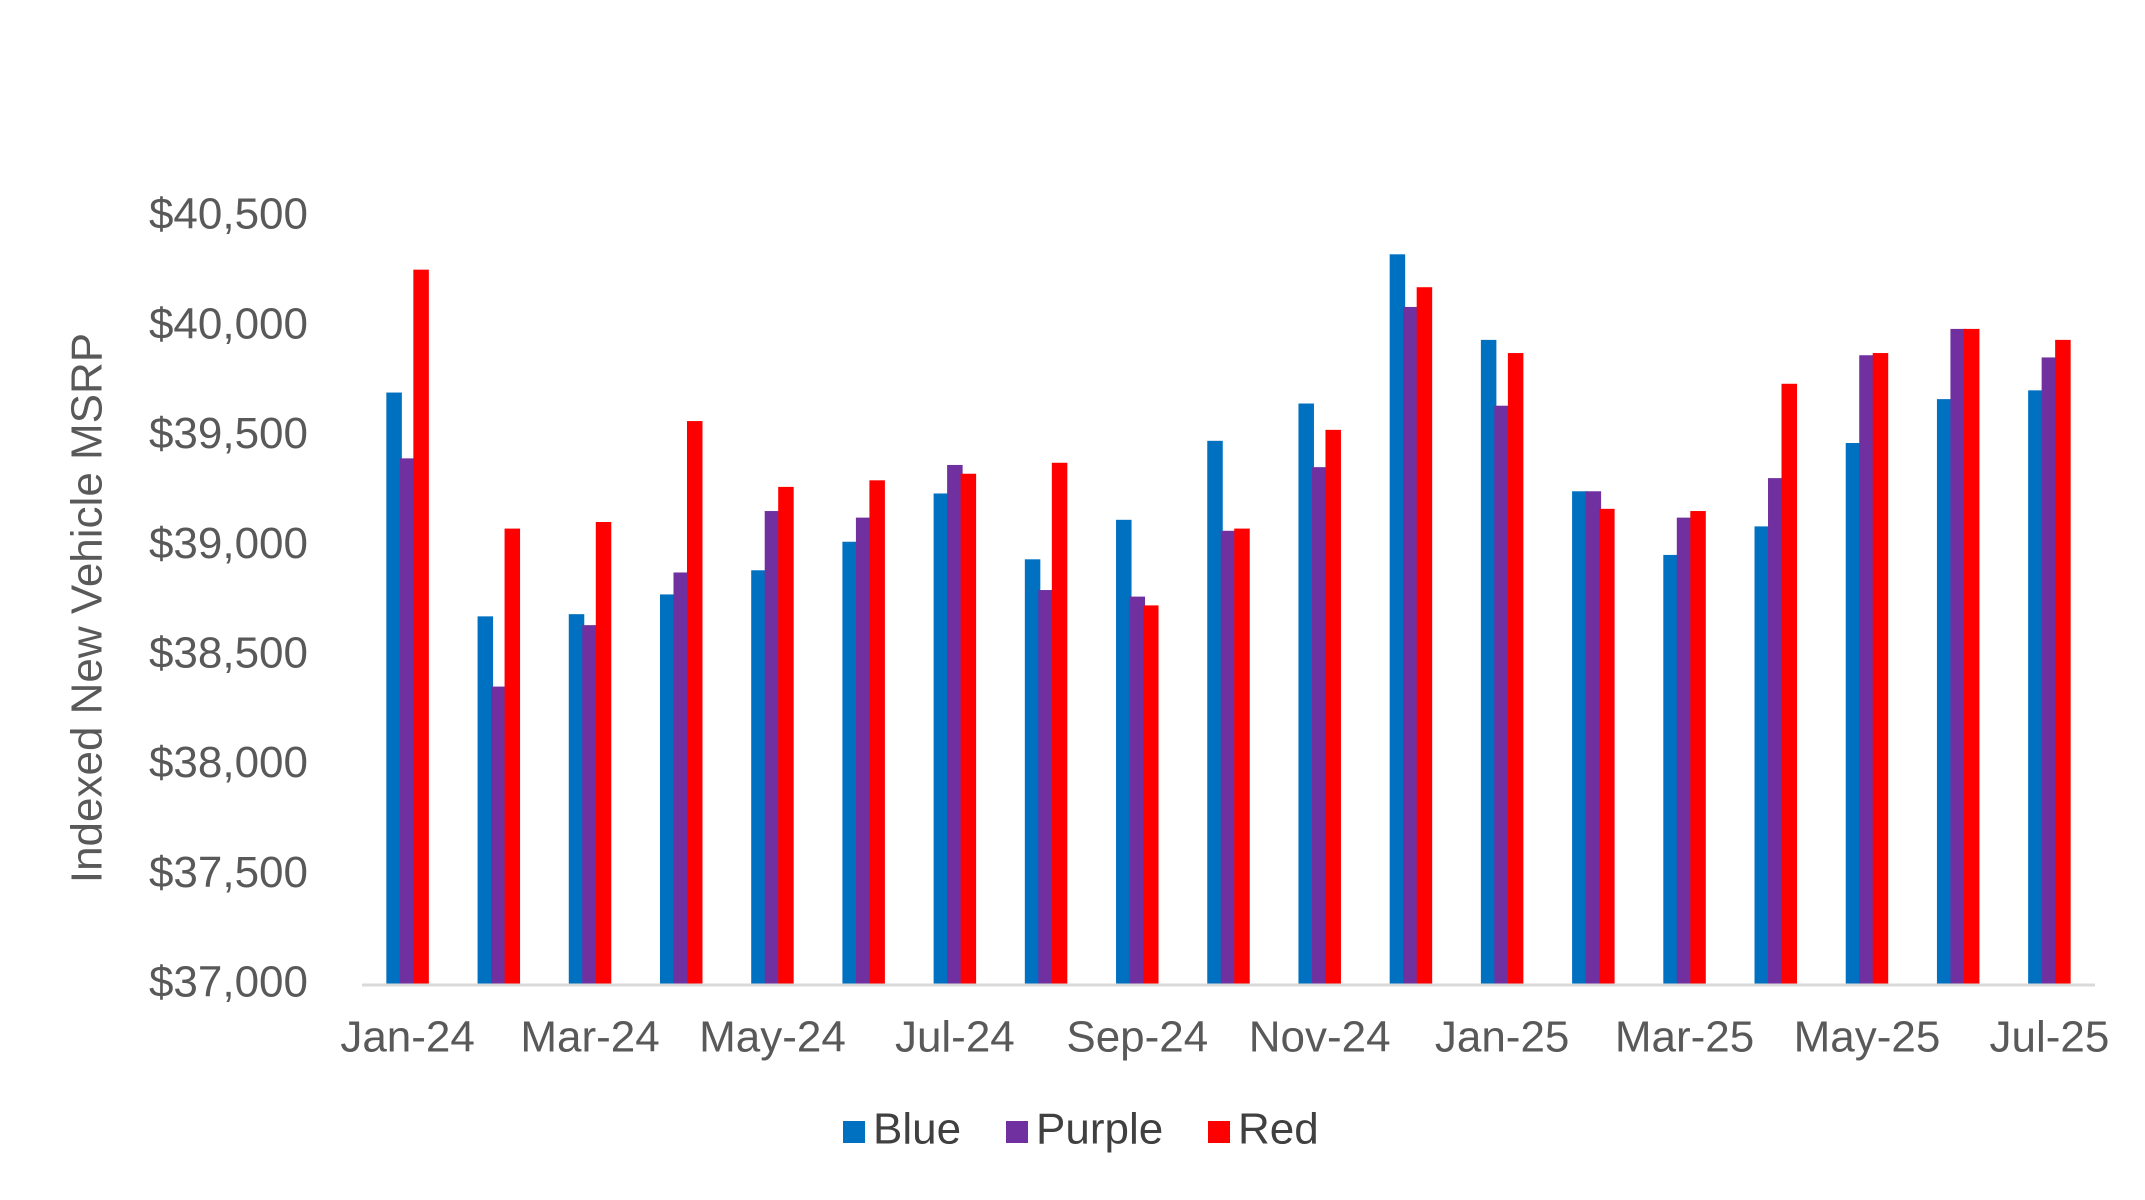 The image size is (2145, 1200). What do you see at coordinates (1320, 1037) in the screenshot?
I see `x-tick-label: Nov-24` at bounding box center [1320, 1037].